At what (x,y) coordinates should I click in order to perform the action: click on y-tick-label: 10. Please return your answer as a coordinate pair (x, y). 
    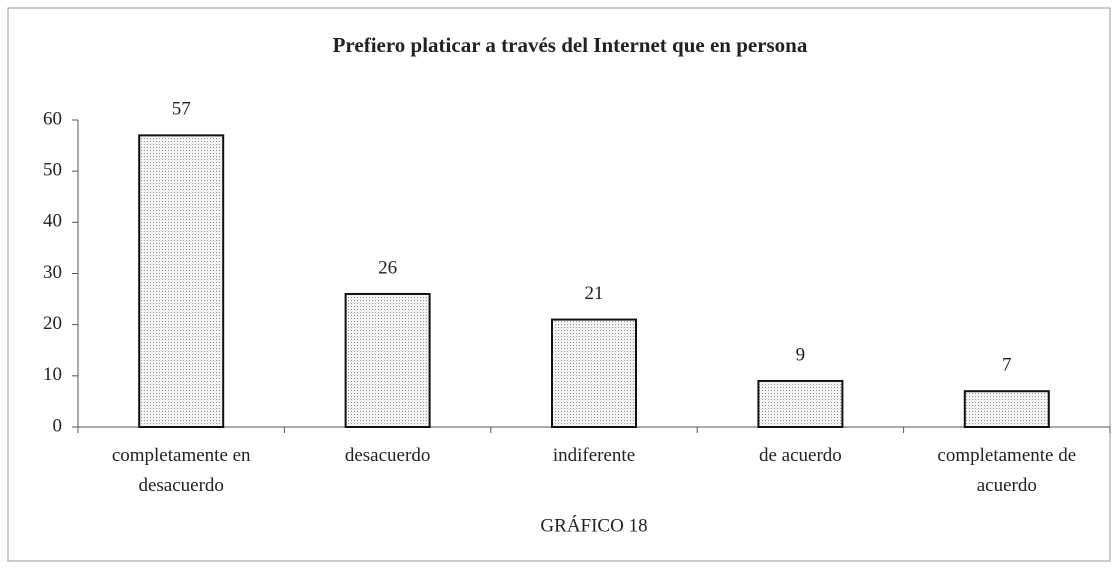
    Looking at the image, I should click on (52, 374).